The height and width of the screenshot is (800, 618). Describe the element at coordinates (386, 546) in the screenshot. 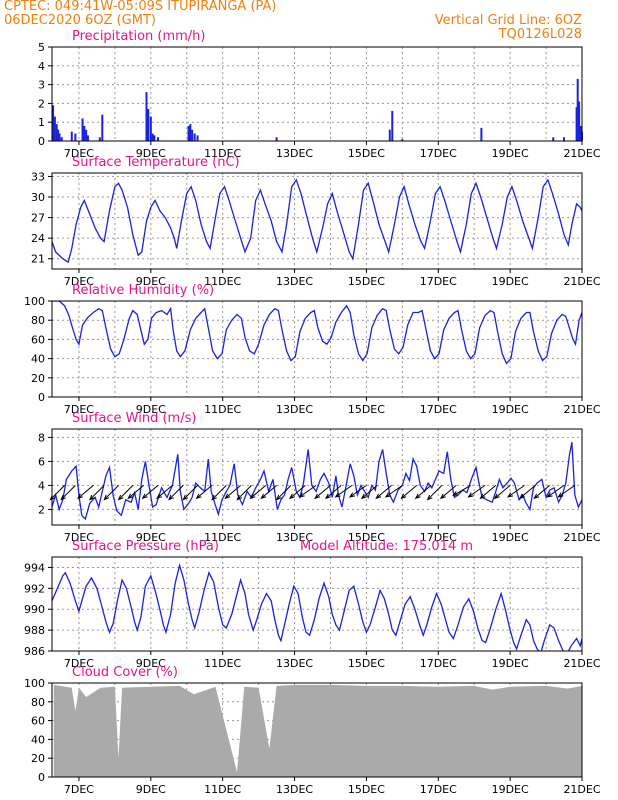

I see `panel-annotation: Model Altitude: 175.014 m` at that location.